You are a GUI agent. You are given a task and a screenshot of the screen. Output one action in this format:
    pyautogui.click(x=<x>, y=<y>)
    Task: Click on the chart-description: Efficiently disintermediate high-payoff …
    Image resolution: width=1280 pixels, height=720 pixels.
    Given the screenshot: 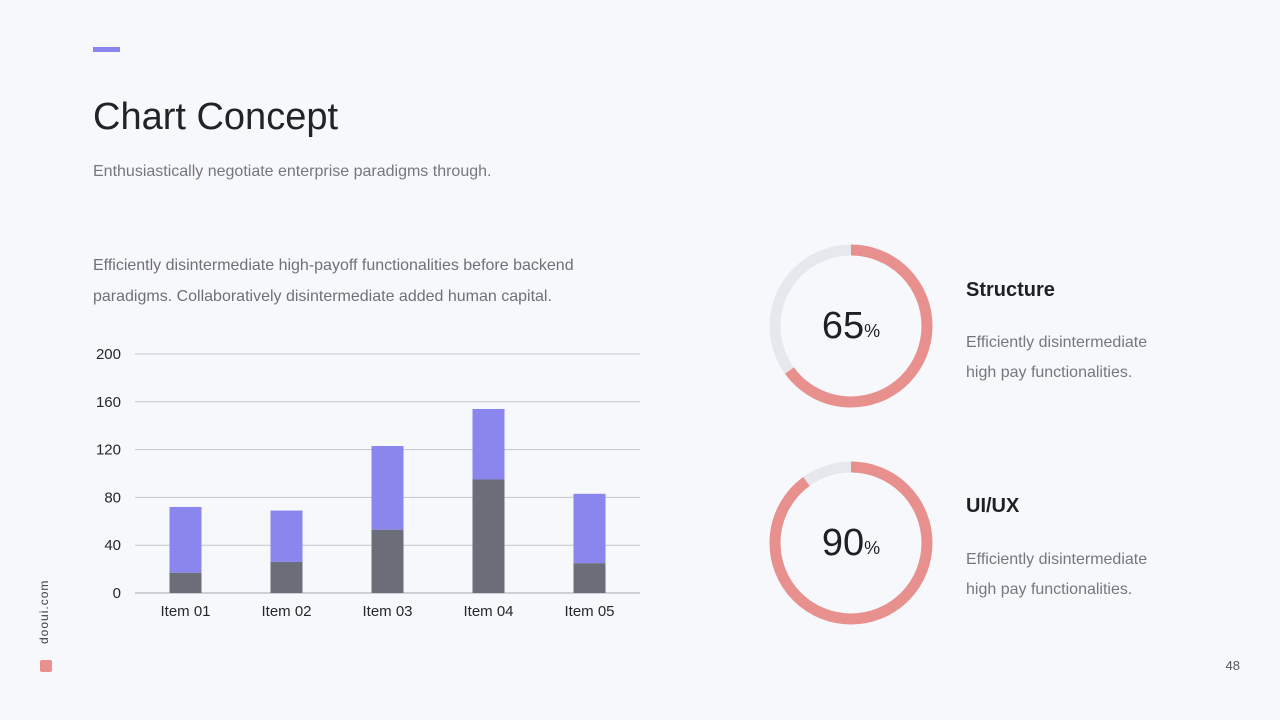 What is the action you would take?
    pyautogui.click(x=333, y=281)
    